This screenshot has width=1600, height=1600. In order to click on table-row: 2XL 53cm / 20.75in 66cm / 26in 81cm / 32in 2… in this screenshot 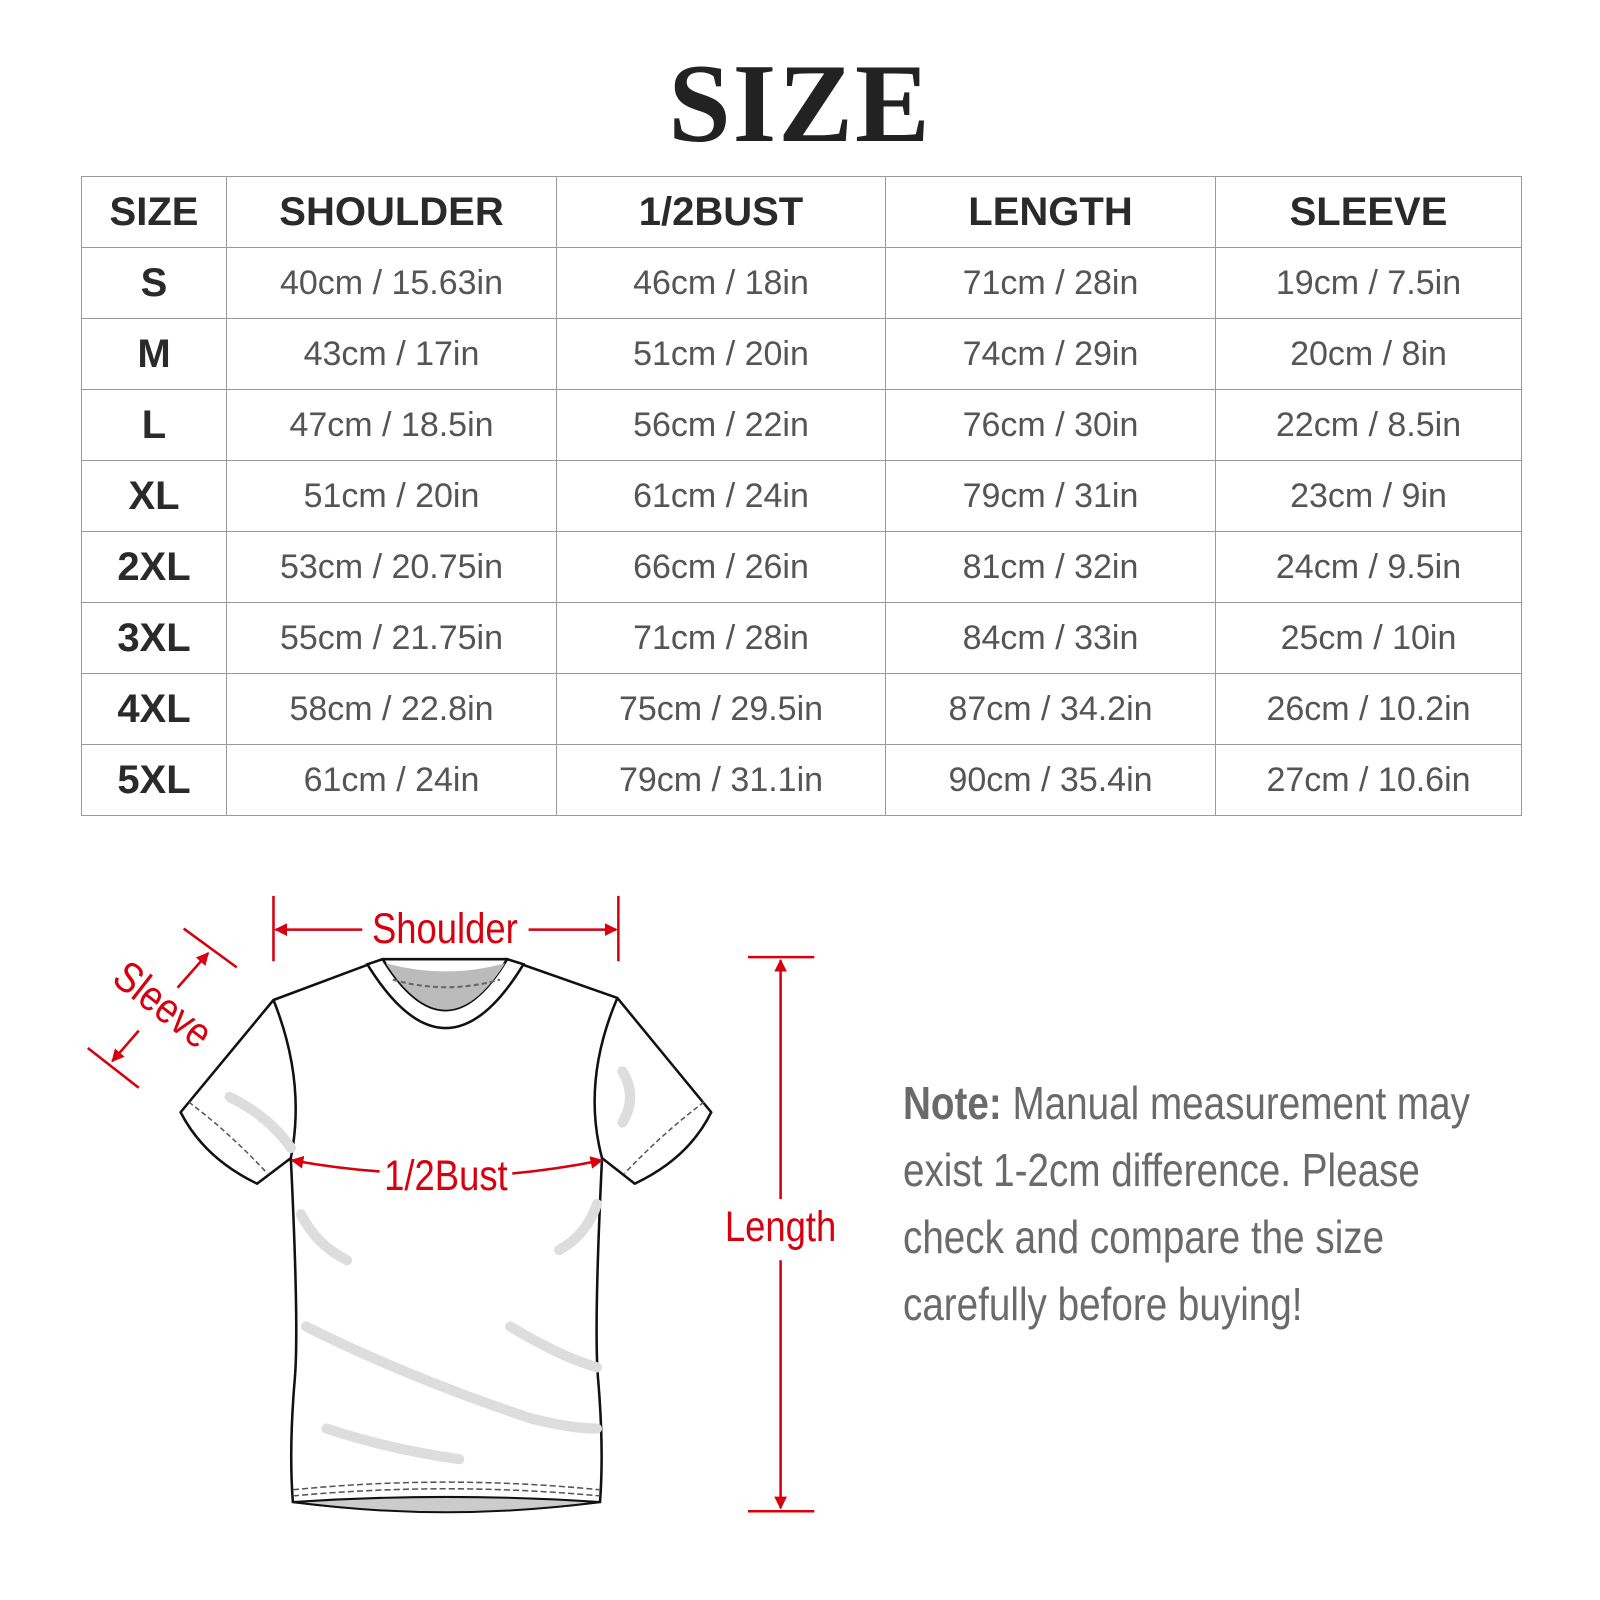, I will do `click(801, 567)`.